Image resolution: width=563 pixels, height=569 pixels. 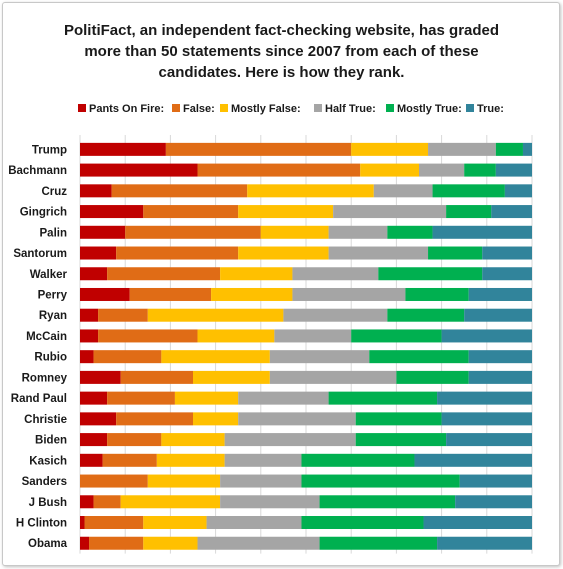 What do you see at coordinates (350, 109) in the screenshot?
I see `legend-label-3: Half True:` at bounding box center [350, 109].